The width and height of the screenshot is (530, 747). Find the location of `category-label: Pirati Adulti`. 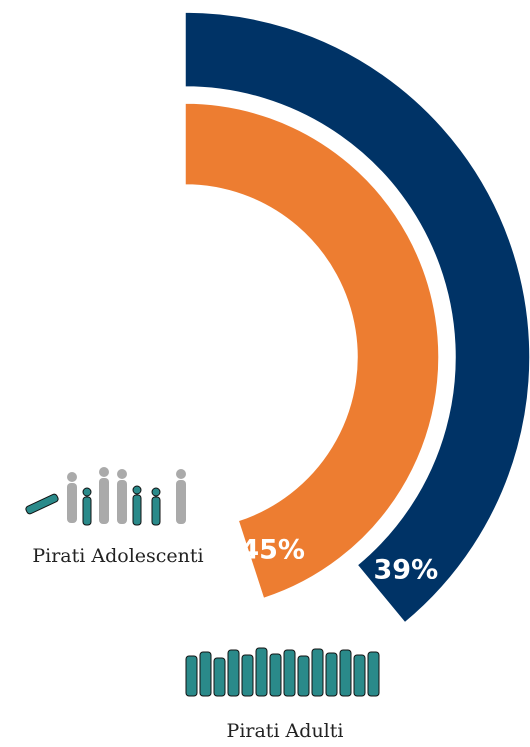

category-label: Pirati Adulti is located at coordinates (285, 731).